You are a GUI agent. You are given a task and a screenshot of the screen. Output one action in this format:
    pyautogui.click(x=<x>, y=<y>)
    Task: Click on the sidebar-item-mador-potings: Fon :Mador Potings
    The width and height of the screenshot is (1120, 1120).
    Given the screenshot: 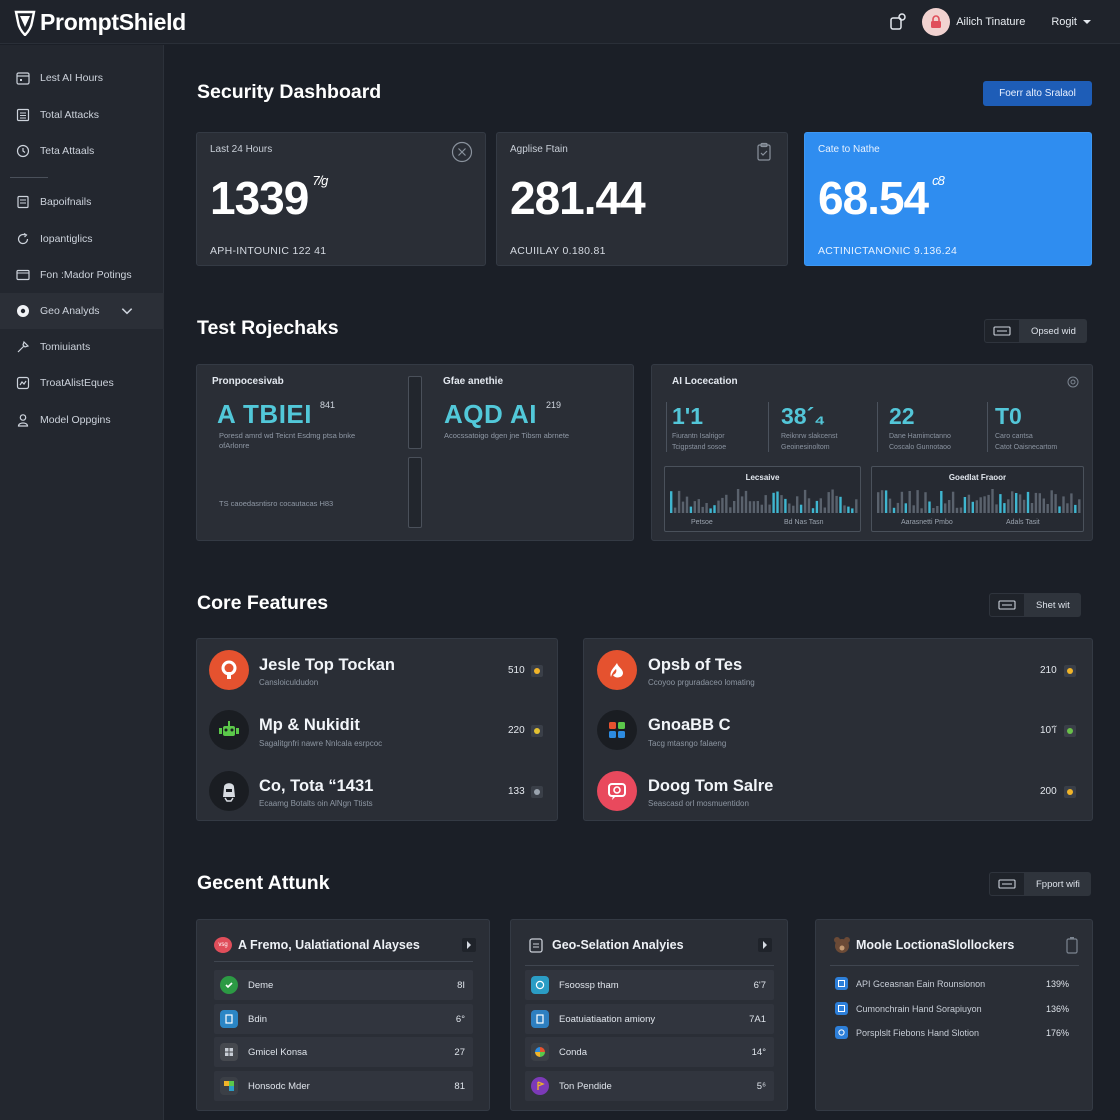 What is the action you would take?
    pyautogui.click(x=82, y=275)
    